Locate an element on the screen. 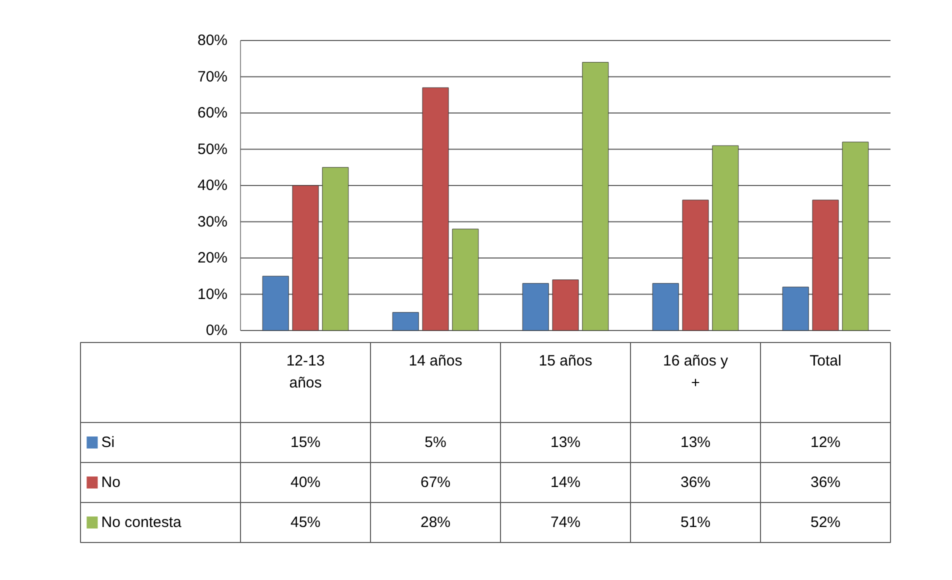  x-tick-label: 12-13 años is located at coordinates (305, 372).